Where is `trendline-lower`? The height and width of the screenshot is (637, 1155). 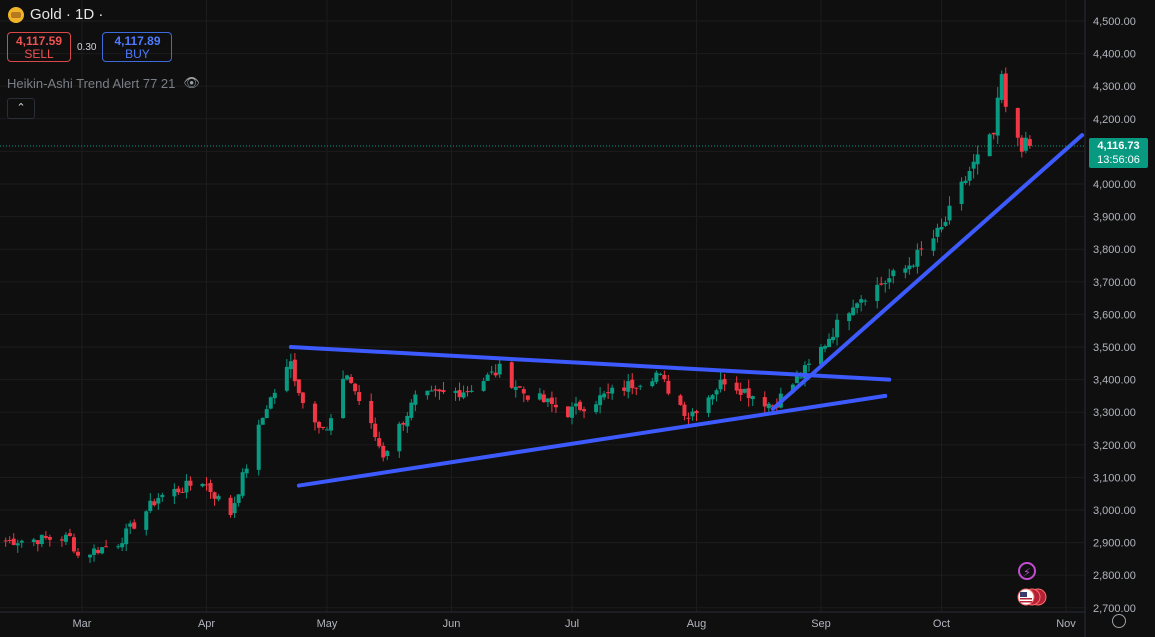
trendline-lower is located at coordinates (592, 440).